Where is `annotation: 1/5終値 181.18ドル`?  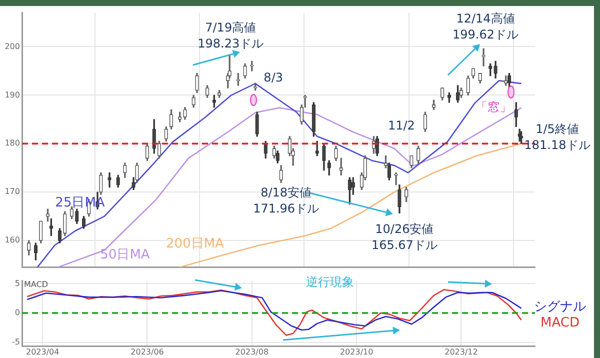
annotation: 1/5終値 181.18ドル is located at coordinates (557, 137).